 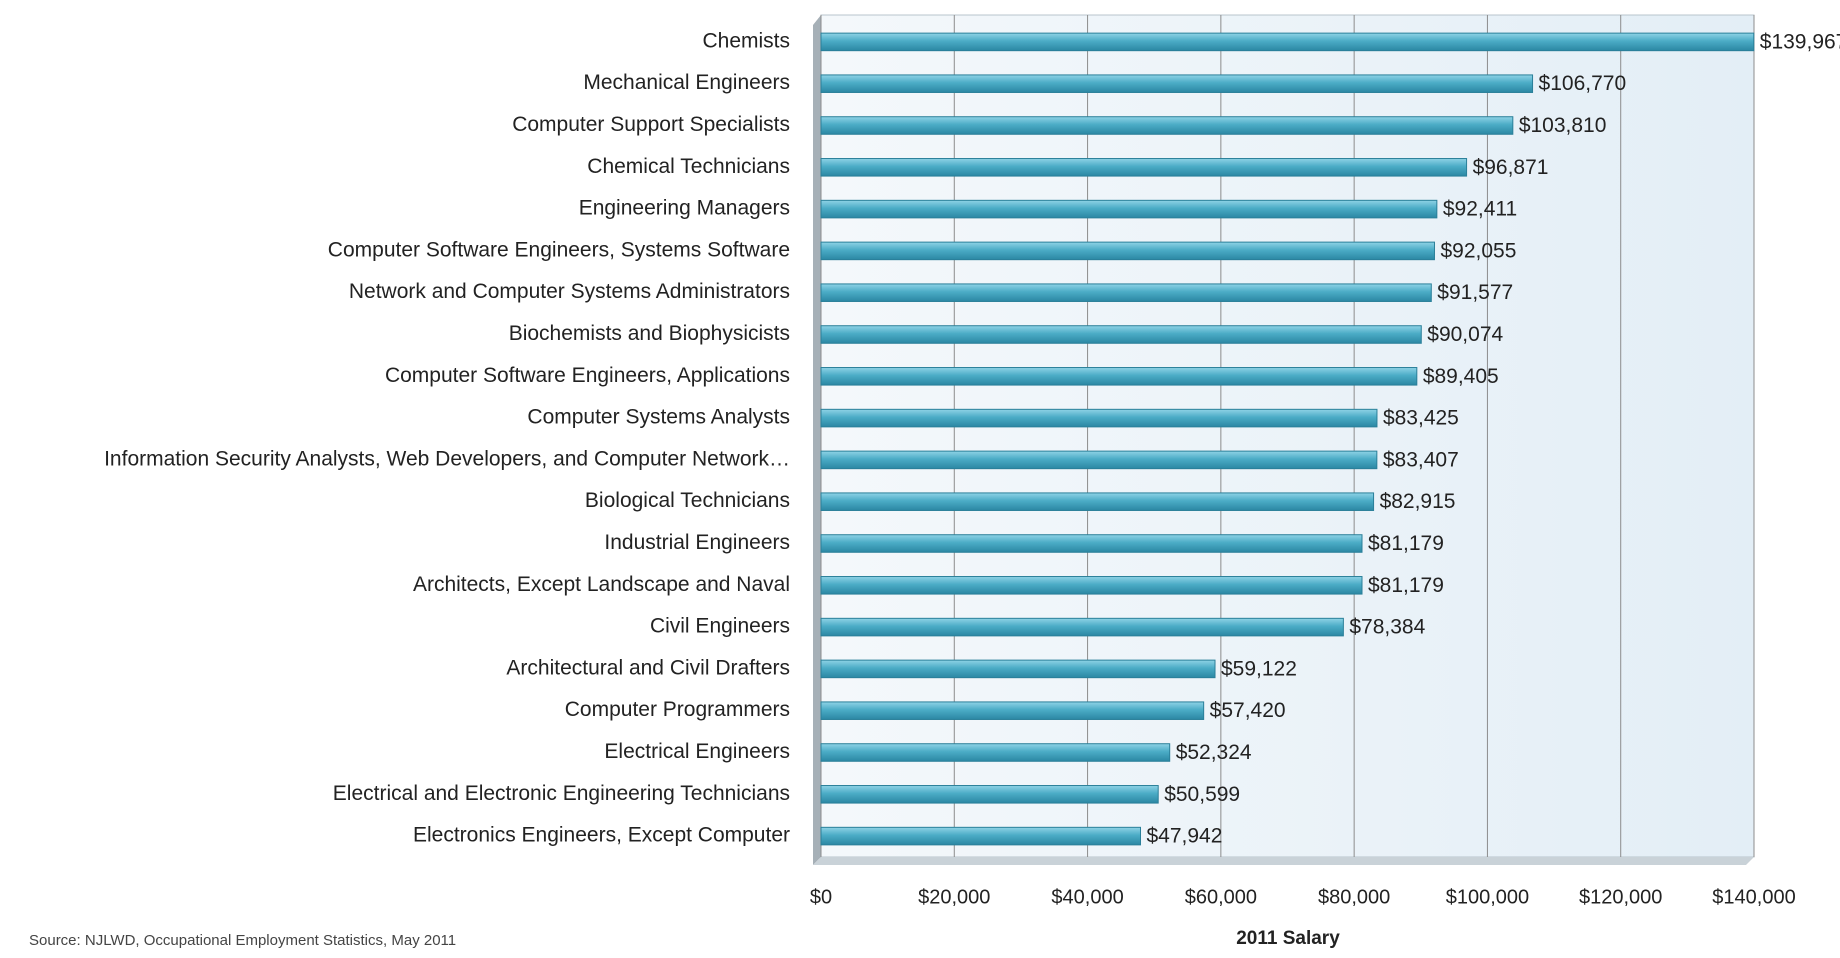 What do you see at coordinates (817, 440) in the screenshot?
I see `left-wall` at bounding box center [817, 440].